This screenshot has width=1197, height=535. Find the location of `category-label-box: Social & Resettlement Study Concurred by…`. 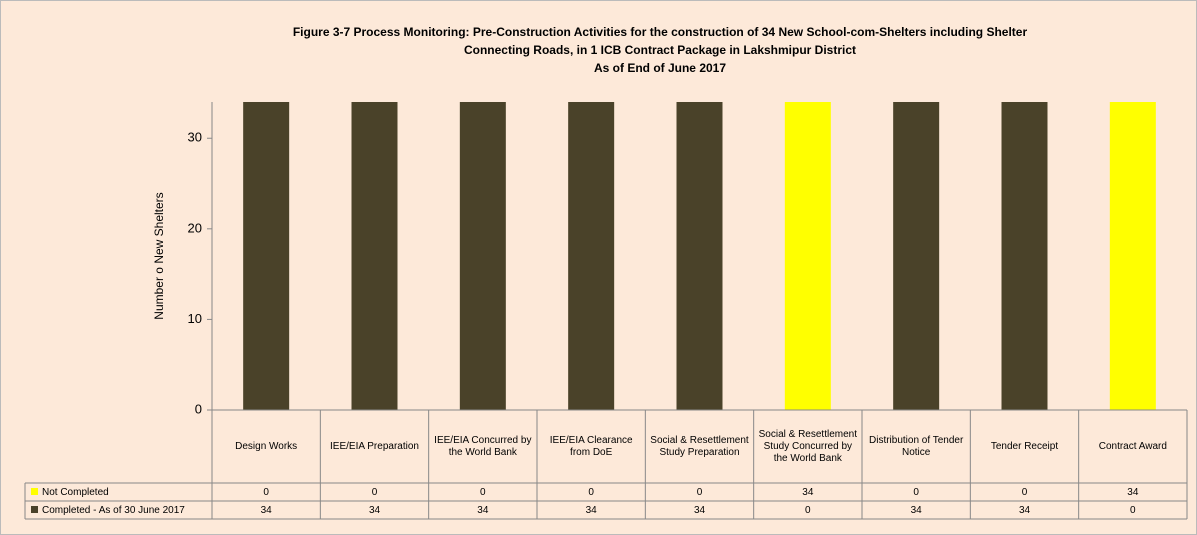

category-label-box: Social & Resettlement Study Concurred by… is located at coordinates (808, 446).